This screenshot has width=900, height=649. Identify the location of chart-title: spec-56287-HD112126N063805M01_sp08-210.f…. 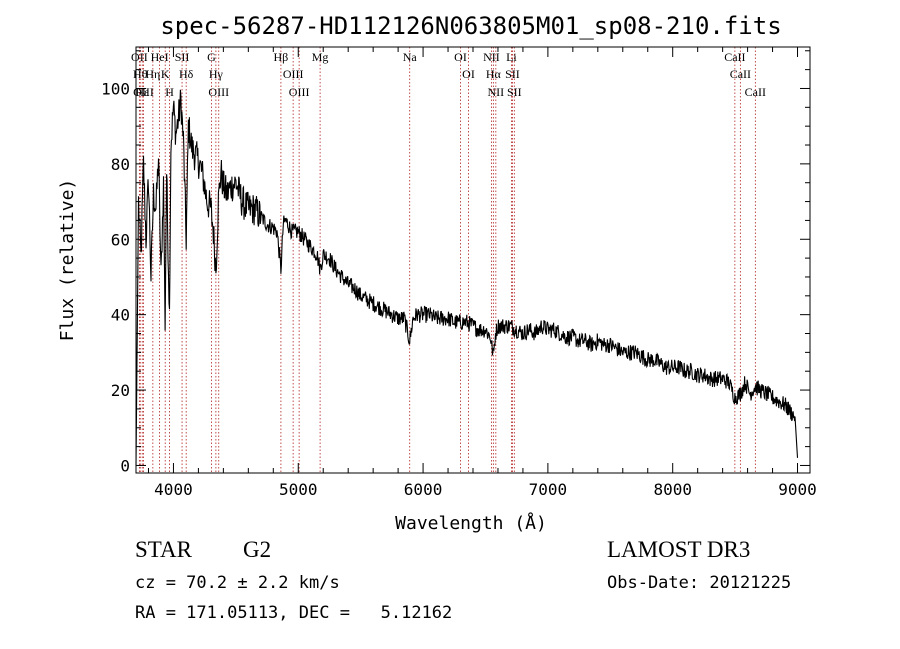
(470, 26).